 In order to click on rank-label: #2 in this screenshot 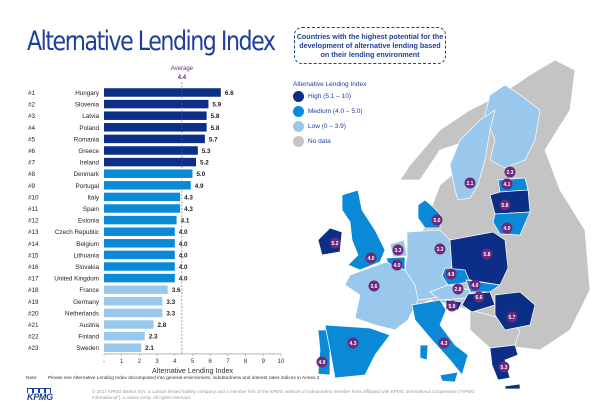, I will do `click(32, 105)`.